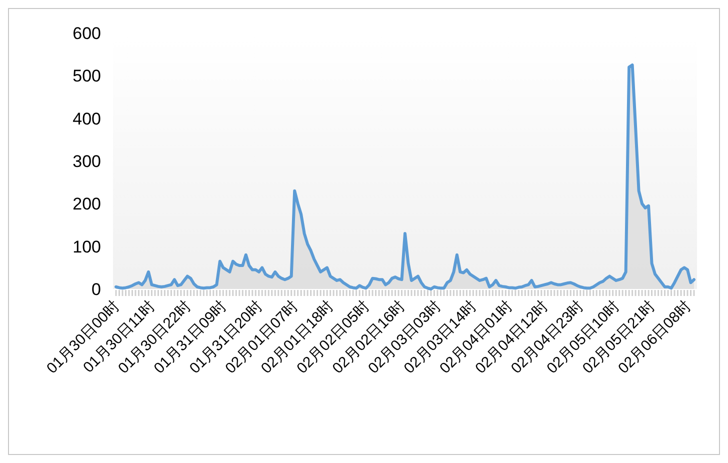 The image size is (728, 463). What do you see at coordinates (96, 289) in the screenshot?
I see `y-tick-label: 0` at bounding box center [96, 289].